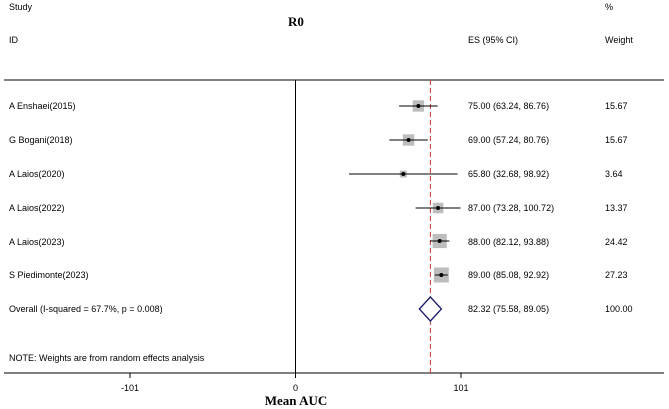 The width and height of the screenshot is (669, 409). Describe the element at coordinates (37, 174) in the screenshot. I see `study-label: A Laios(2020)` at that location.